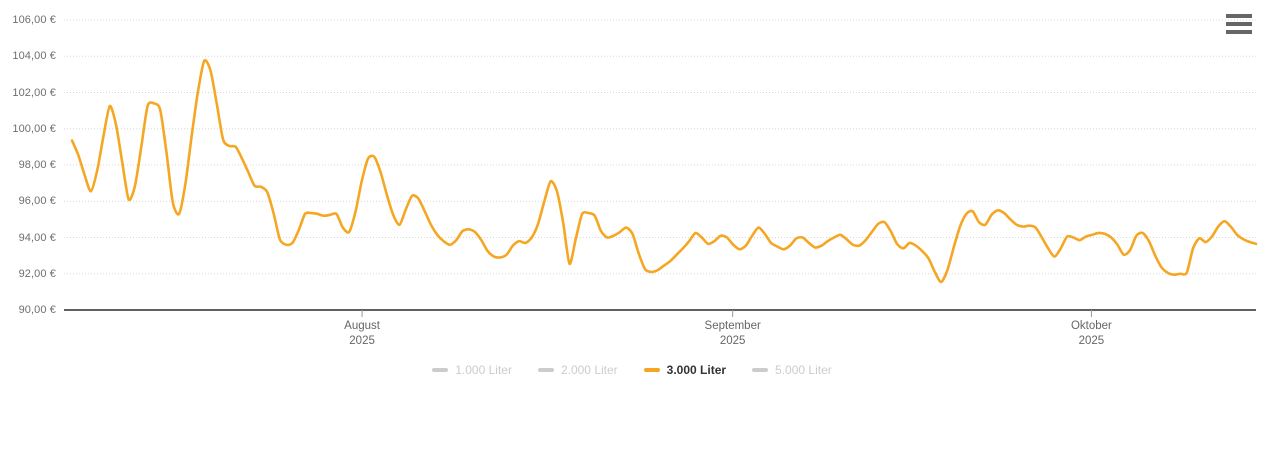  Describe the element at coordinates (34, 20) in the screenshot. I see `y-axis-tick-label: 106,00 €` at that location.